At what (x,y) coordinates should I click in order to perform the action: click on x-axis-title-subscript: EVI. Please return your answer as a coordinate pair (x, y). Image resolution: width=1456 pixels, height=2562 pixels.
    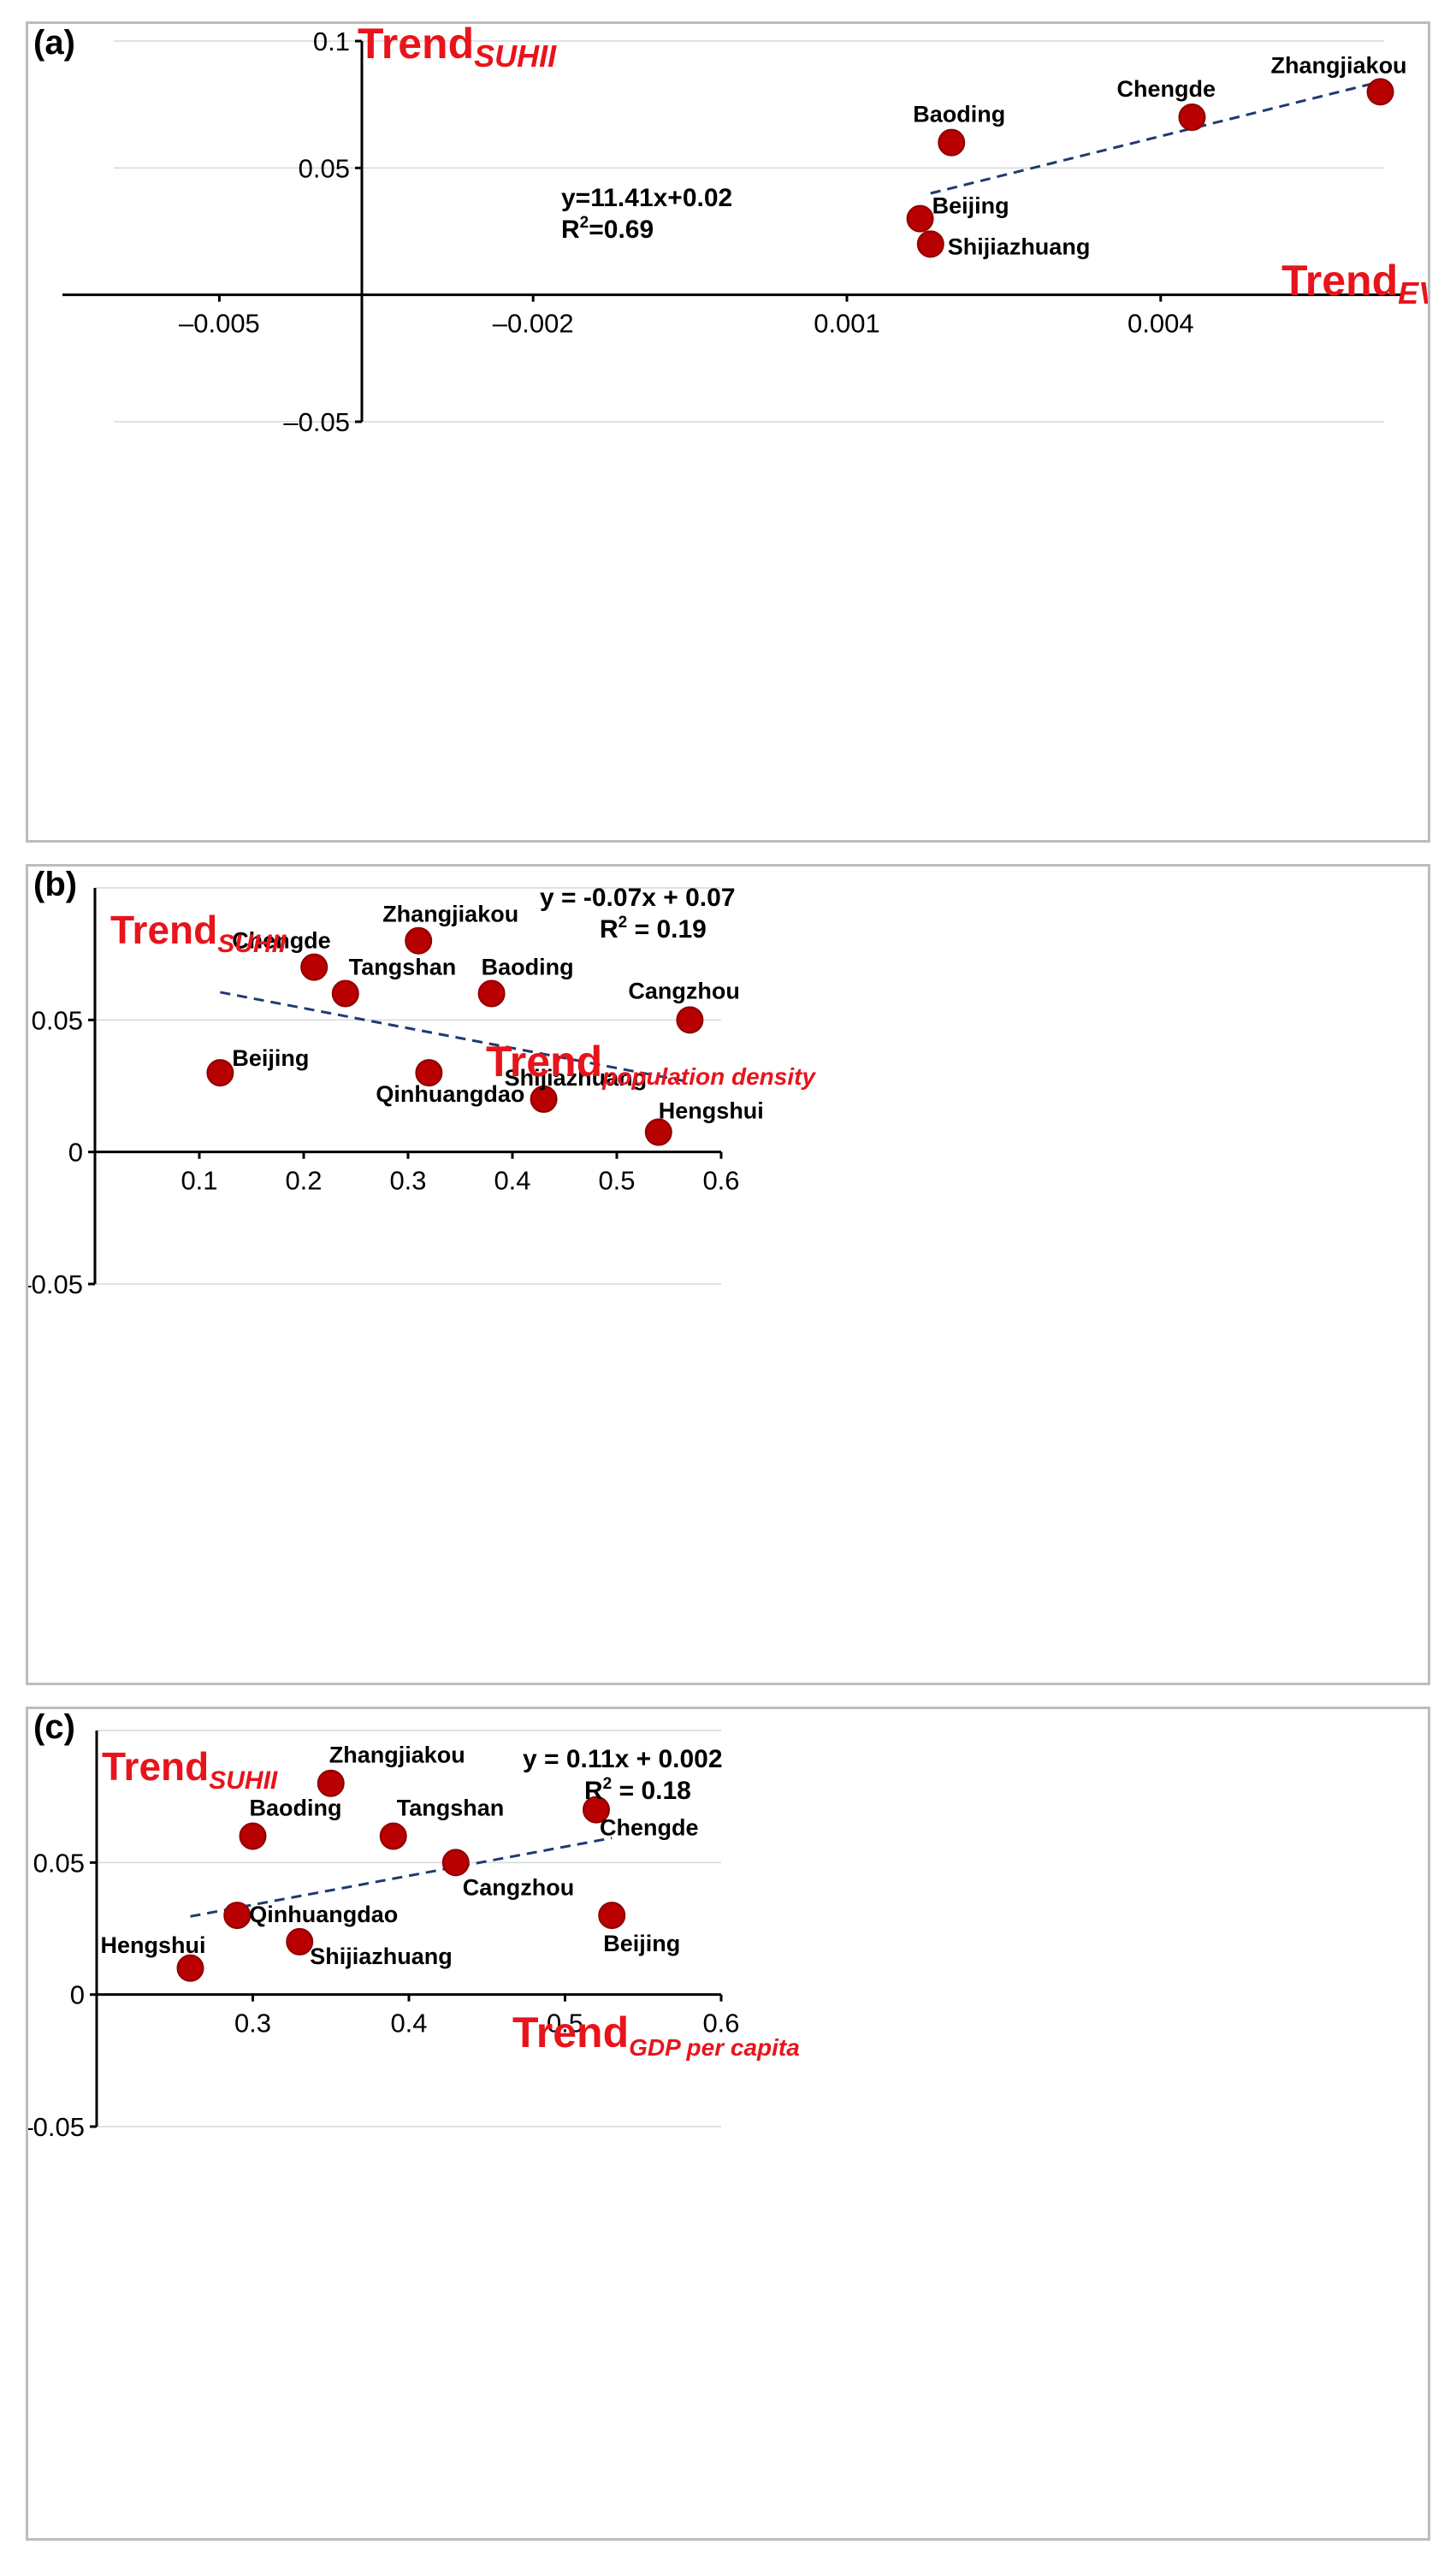
    Looking at the image, I should click on (1413, 293).